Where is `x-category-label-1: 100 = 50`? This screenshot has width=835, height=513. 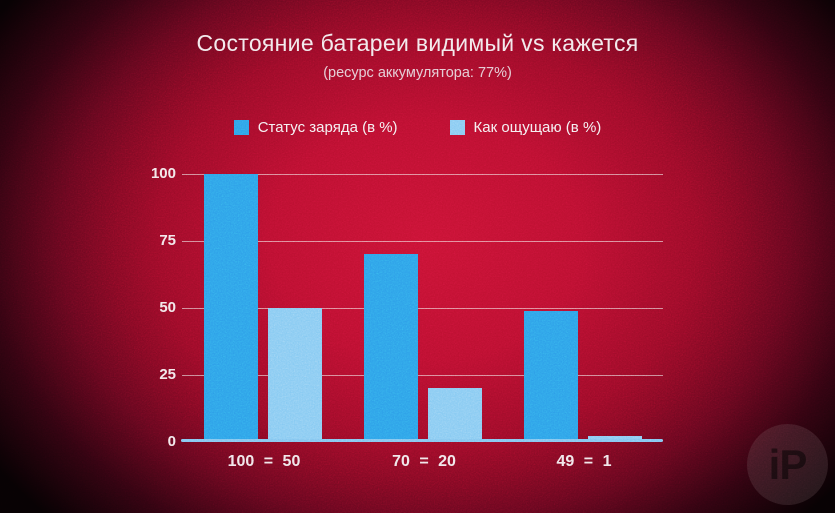
x-category-label-1: 100 = 50 is located at coordinates (264, 461).